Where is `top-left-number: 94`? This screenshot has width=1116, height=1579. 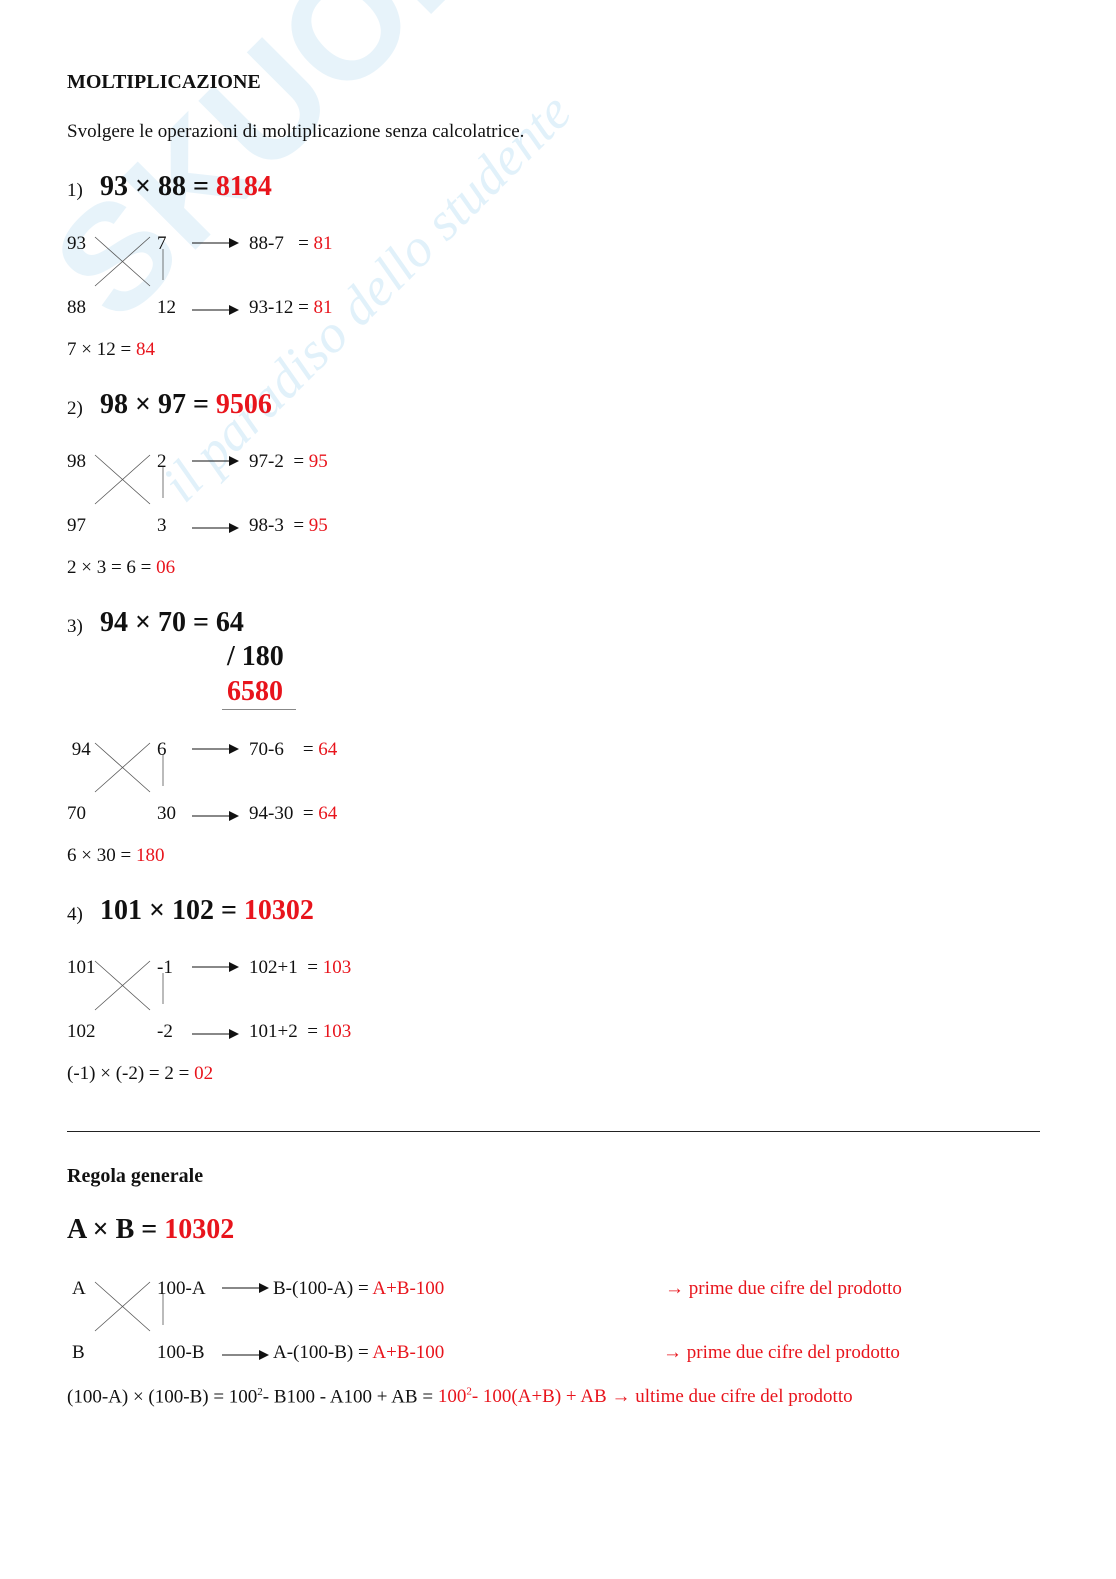
top-left-number: 94 is located at coordinates (79, 749).